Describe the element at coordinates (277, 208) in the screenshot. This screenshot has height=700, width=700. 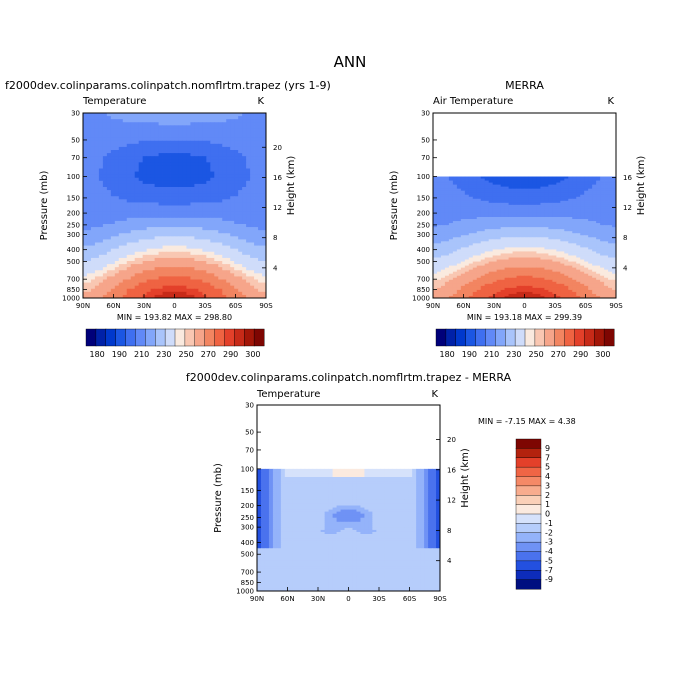
I see `height-tick-label: 12` at that location.